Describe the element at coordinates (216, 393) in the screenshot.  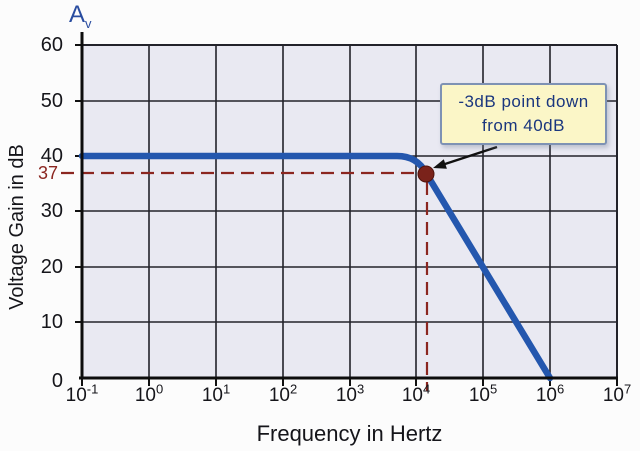
I see `x-tick-1e1: 10¹` at that location.